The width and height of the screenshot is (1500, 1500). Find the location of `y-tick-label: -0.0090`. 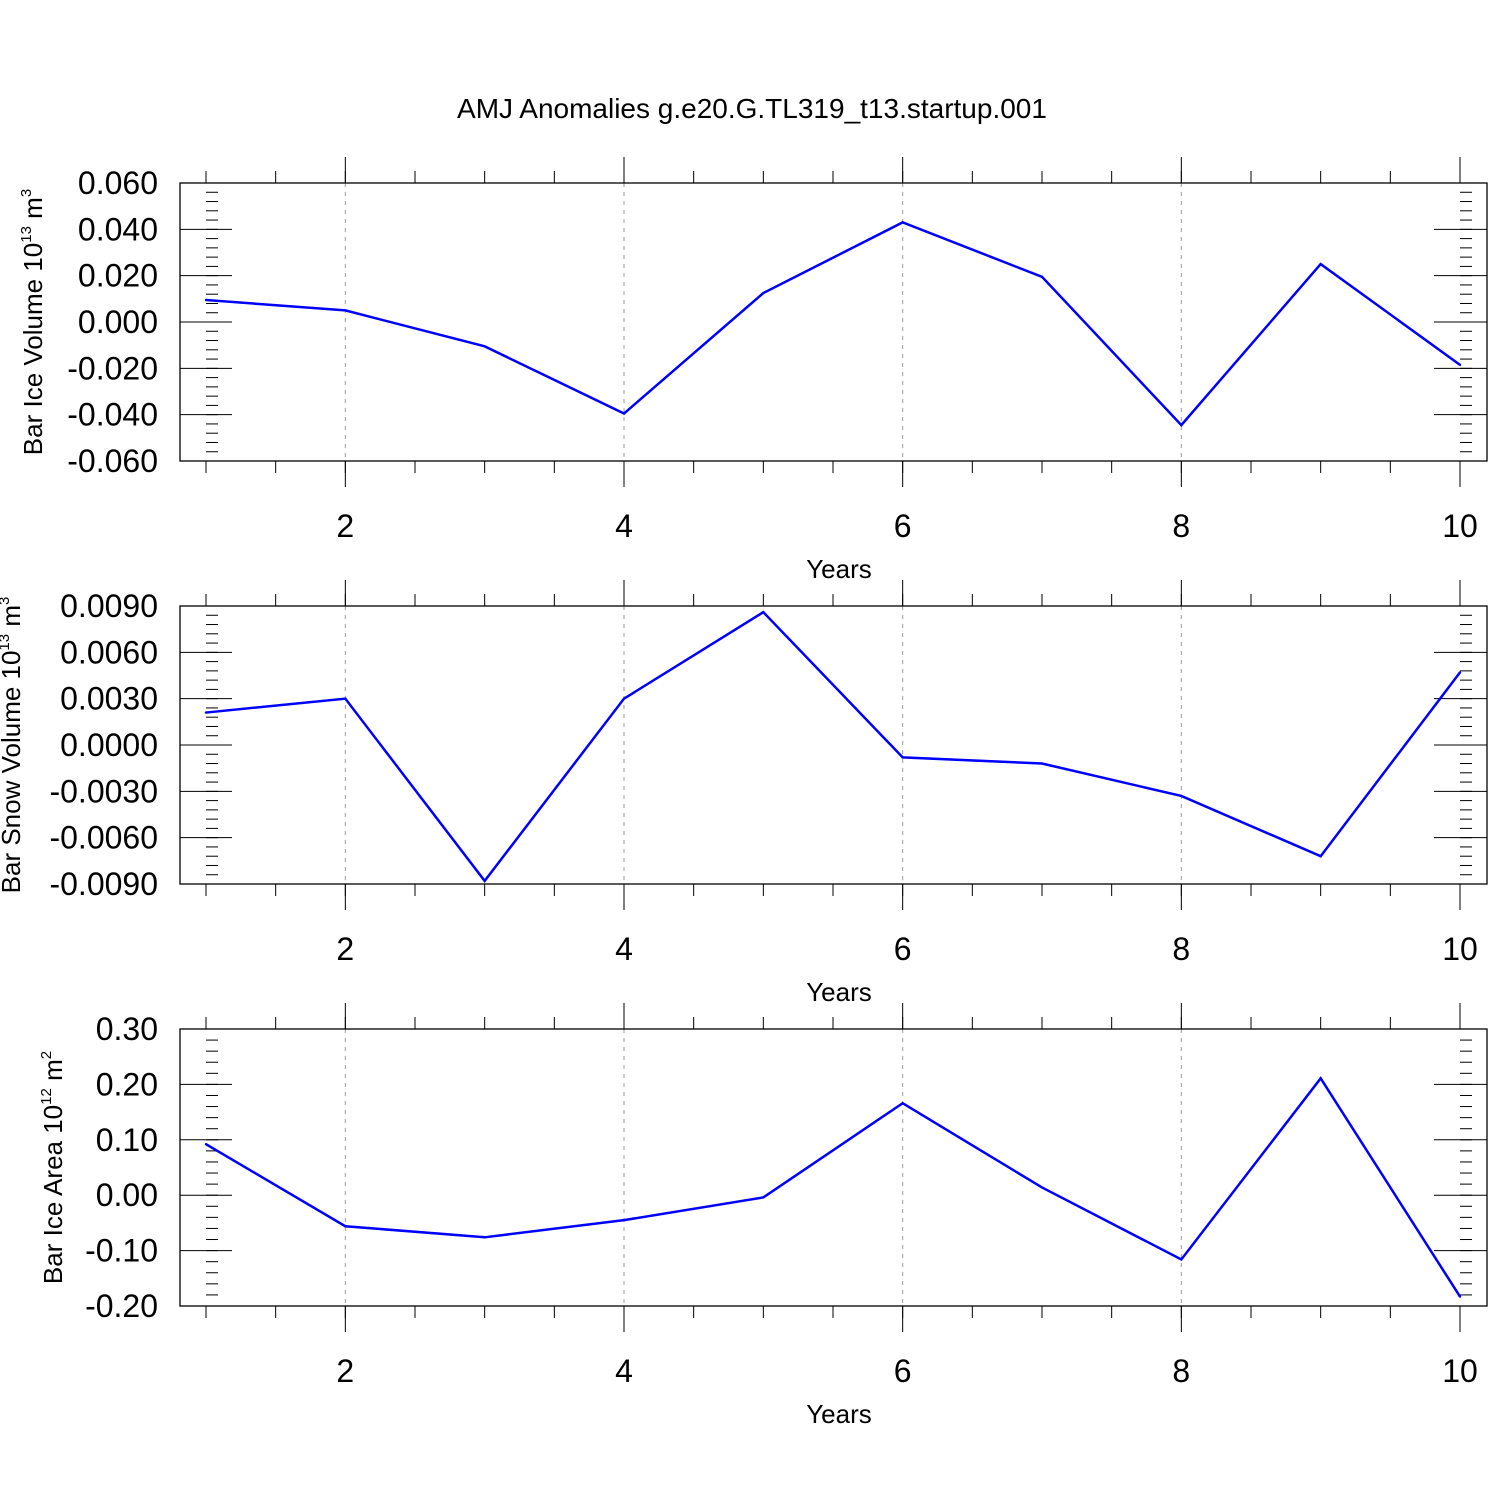

y-tick-label: -0.0090 is located at coordinates (103, 884).